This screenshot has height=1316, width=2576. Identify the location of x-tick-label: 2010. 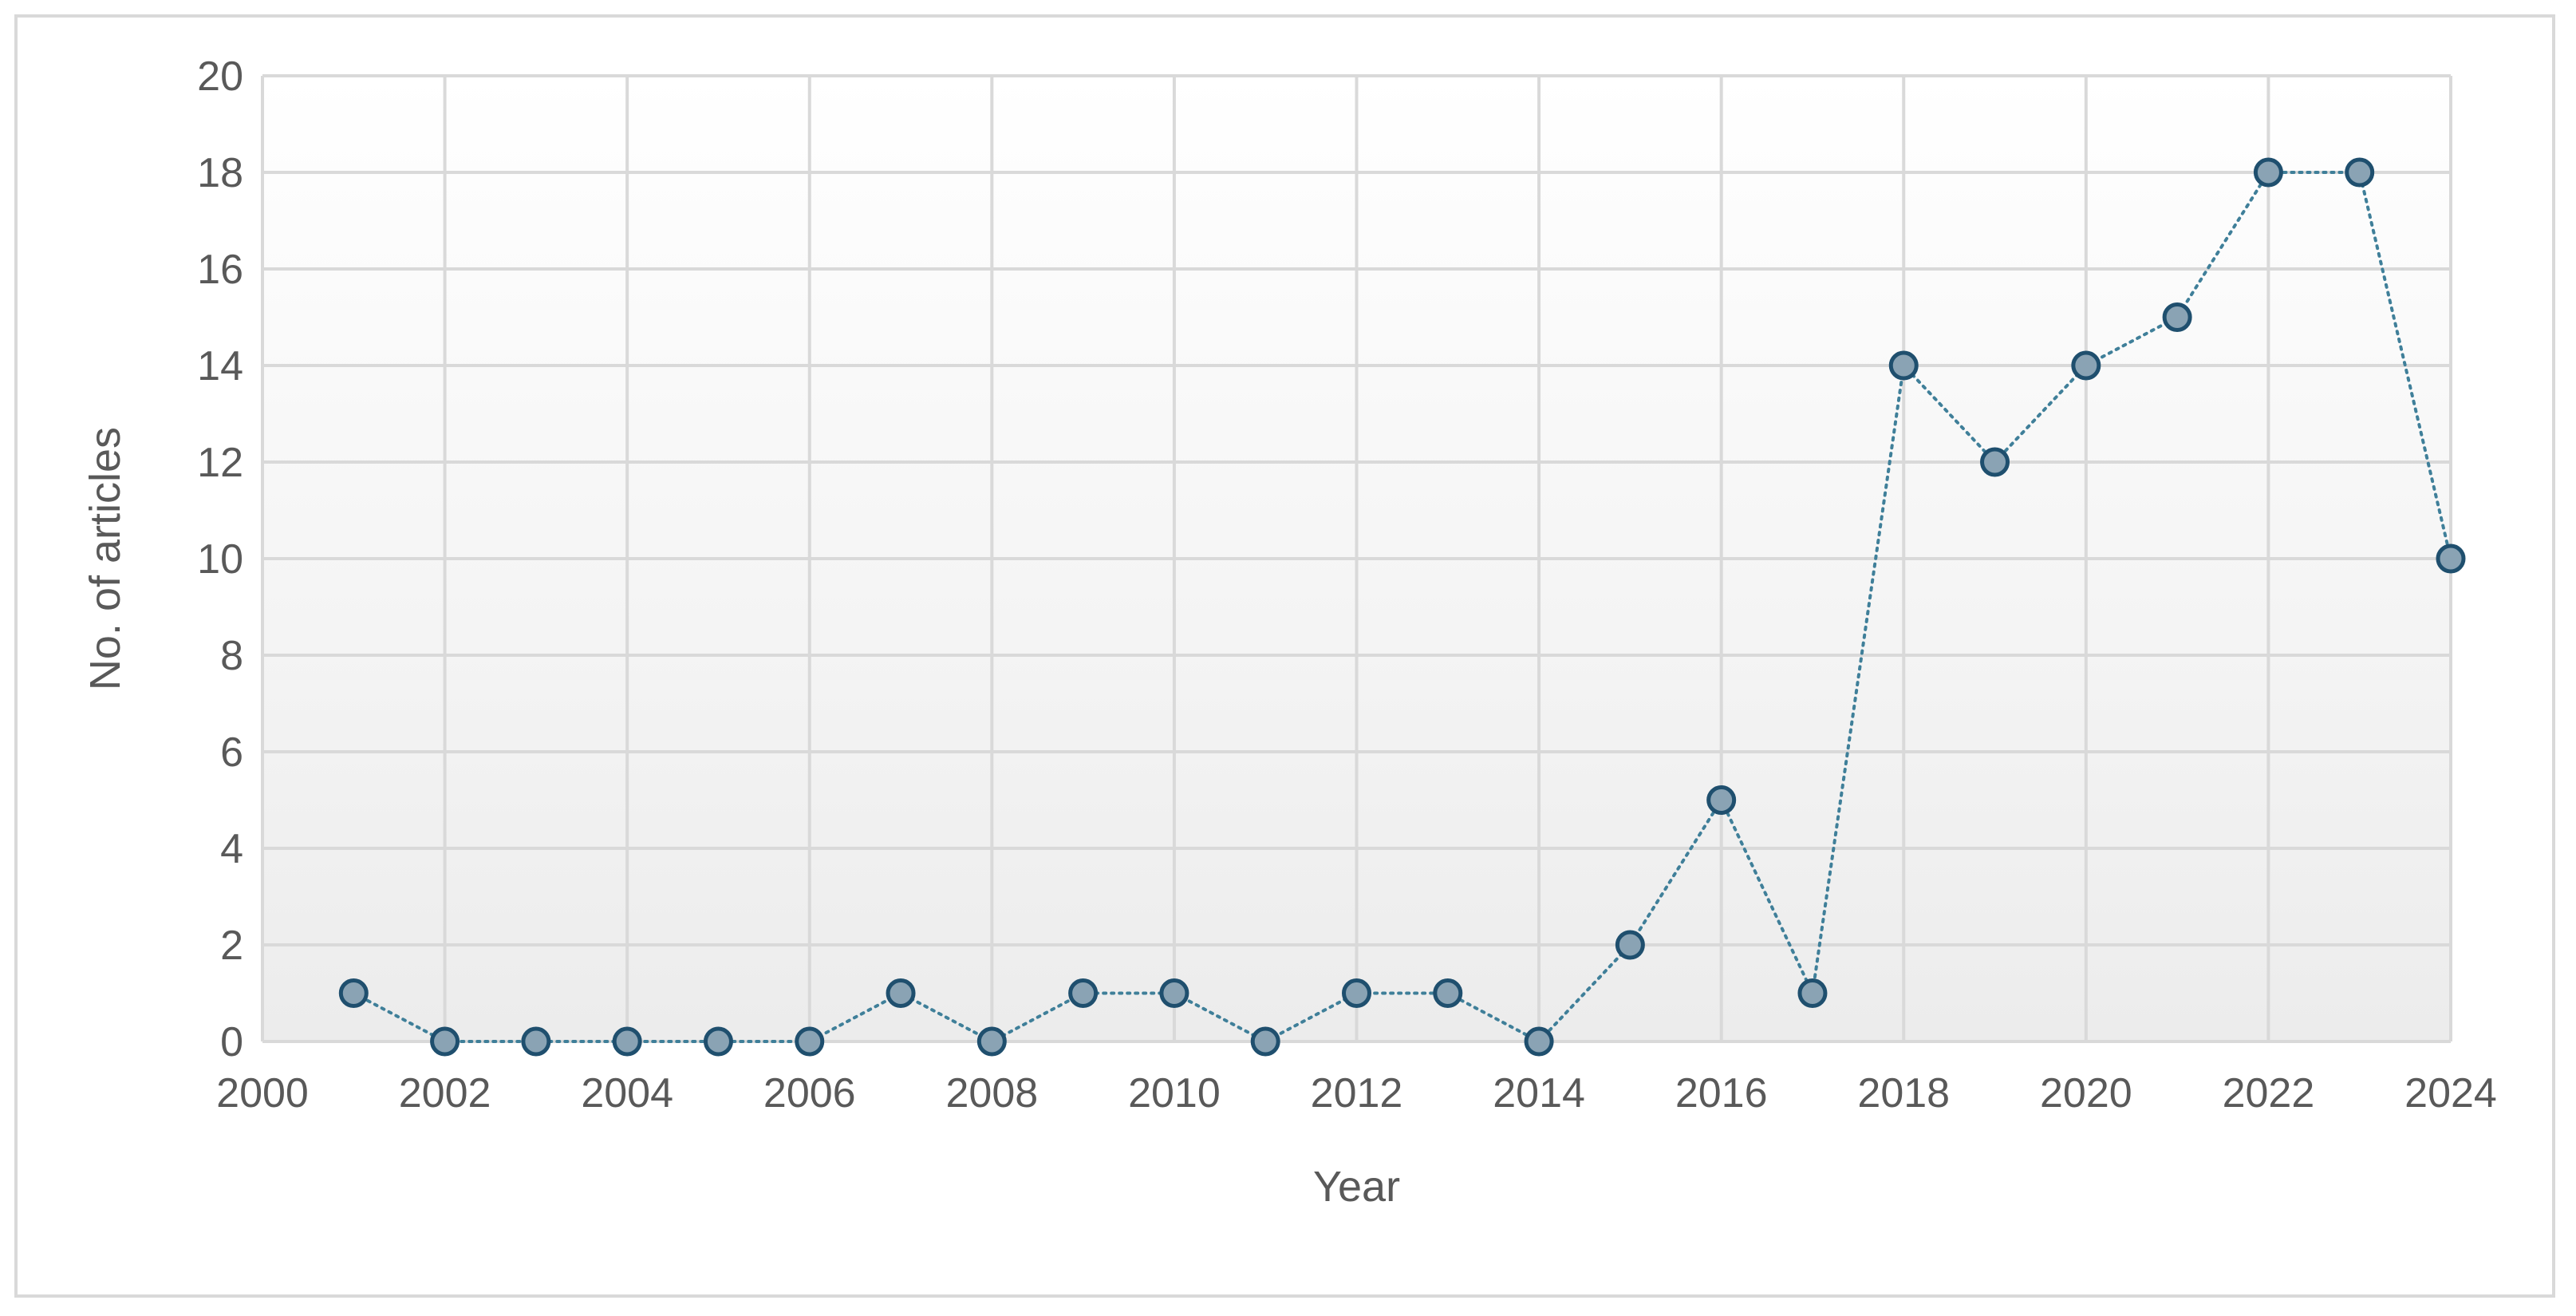
(1174, 1093).